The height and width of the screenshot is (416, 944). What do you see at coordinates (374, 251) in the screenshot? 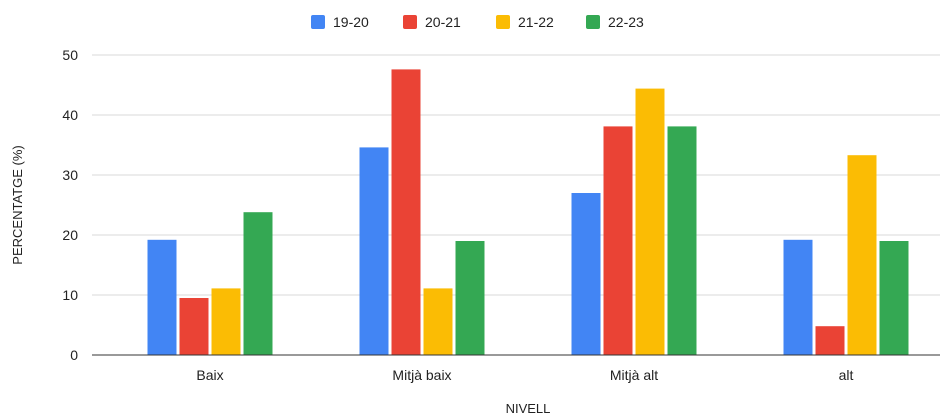
I see `bar-19-20-mitjà-baix` at bounding box center [374, 251].